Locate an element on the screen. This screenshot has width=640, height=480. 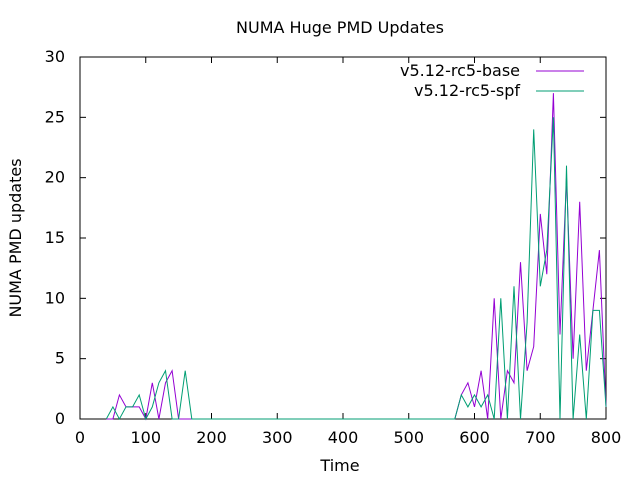
legend-label: v5.12-rc5-spf is located at coordinates (467, 90).